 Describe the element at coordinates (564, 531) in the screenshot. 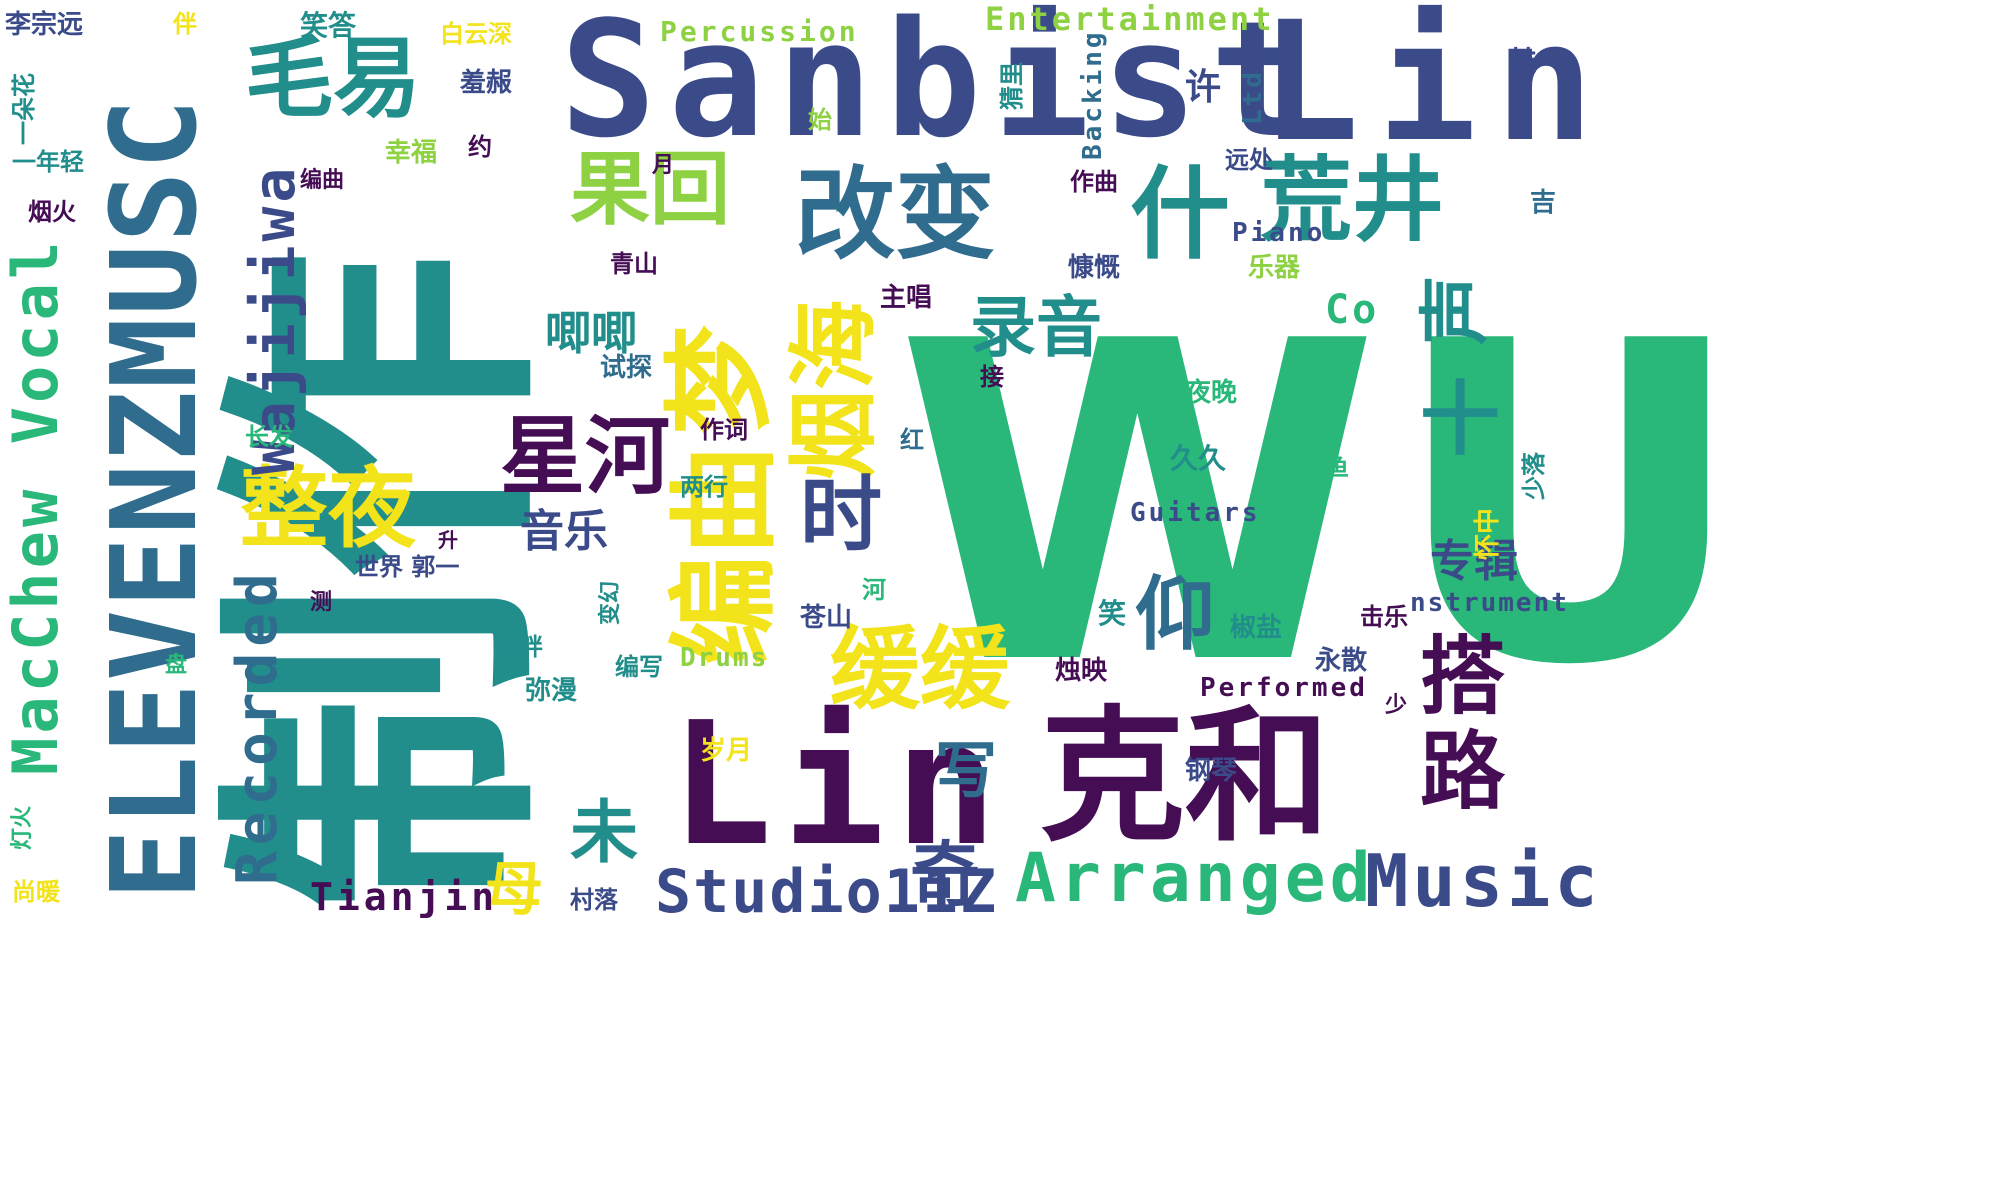

I see `word: 音乐` at that location.